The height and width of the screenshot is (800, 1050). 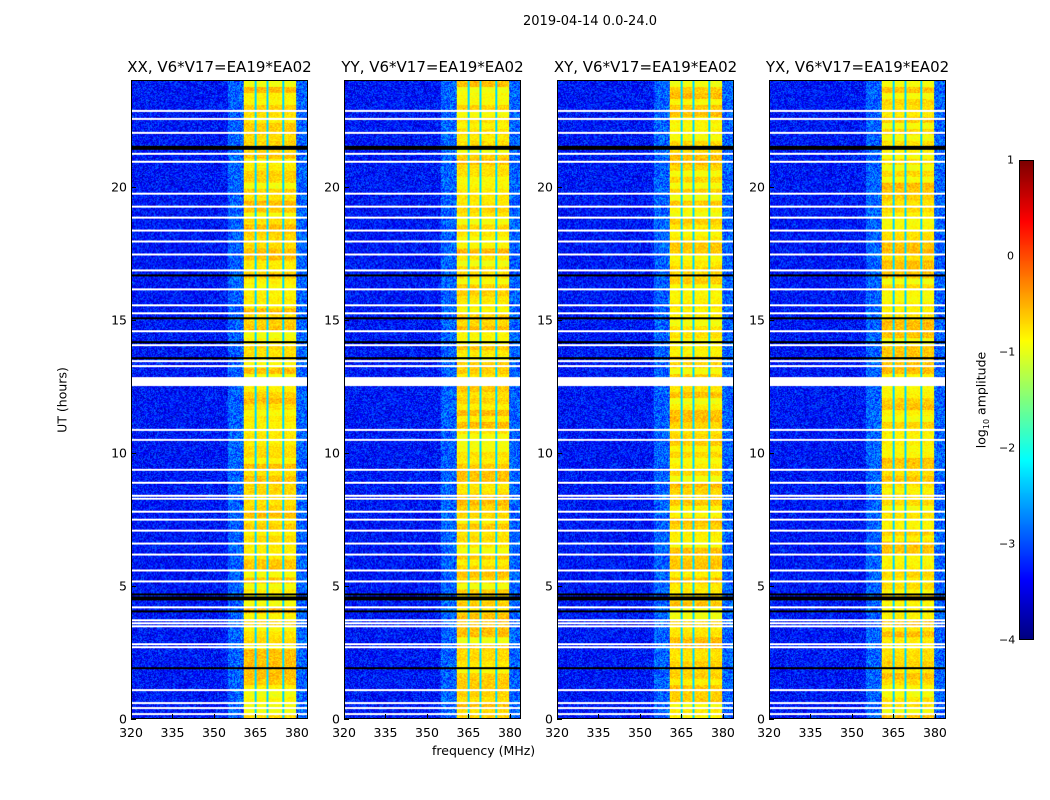 What do you see at coordinates (219, 67) in the screenshot?
I see `panel-title: XX, V6*V17=EA19*EA02` at bounding box center [219, 67].